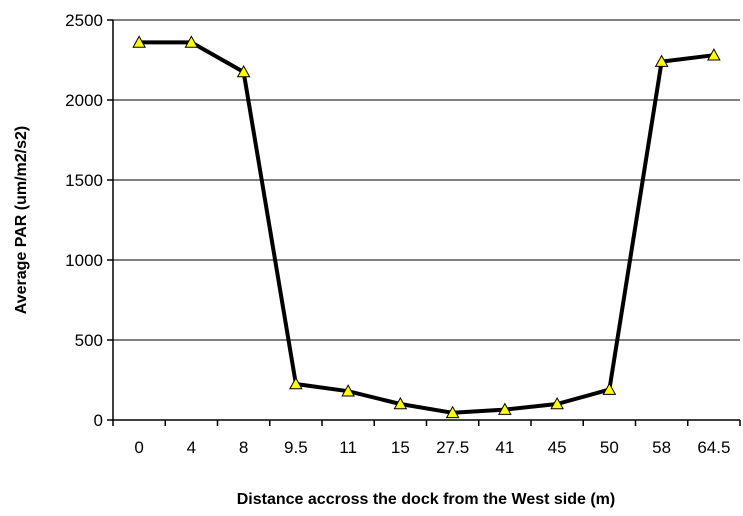 This screenshot has height=516, width=743. What do you see at coordinates (557, 447) in the screenshot?
I see `x-tick-label: 45` at bounding box center [557, 447].